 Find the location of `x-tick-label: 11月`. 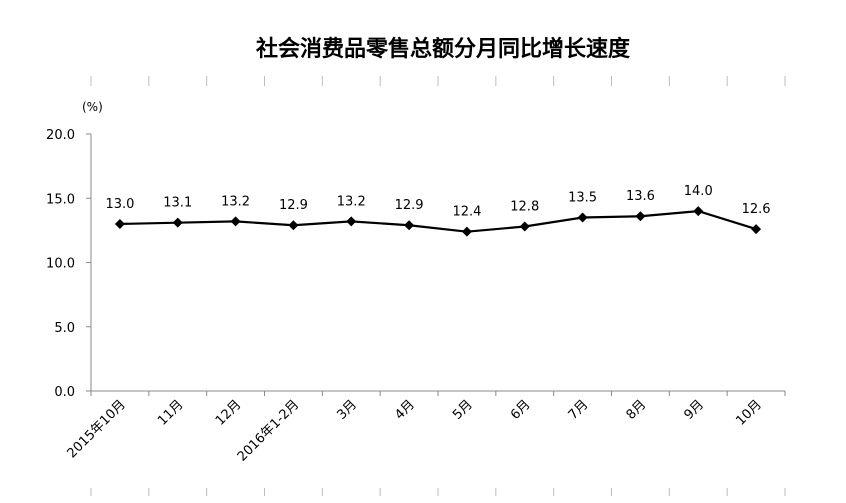

x-tick-label: 11月 is located at coordinates (170, 412).